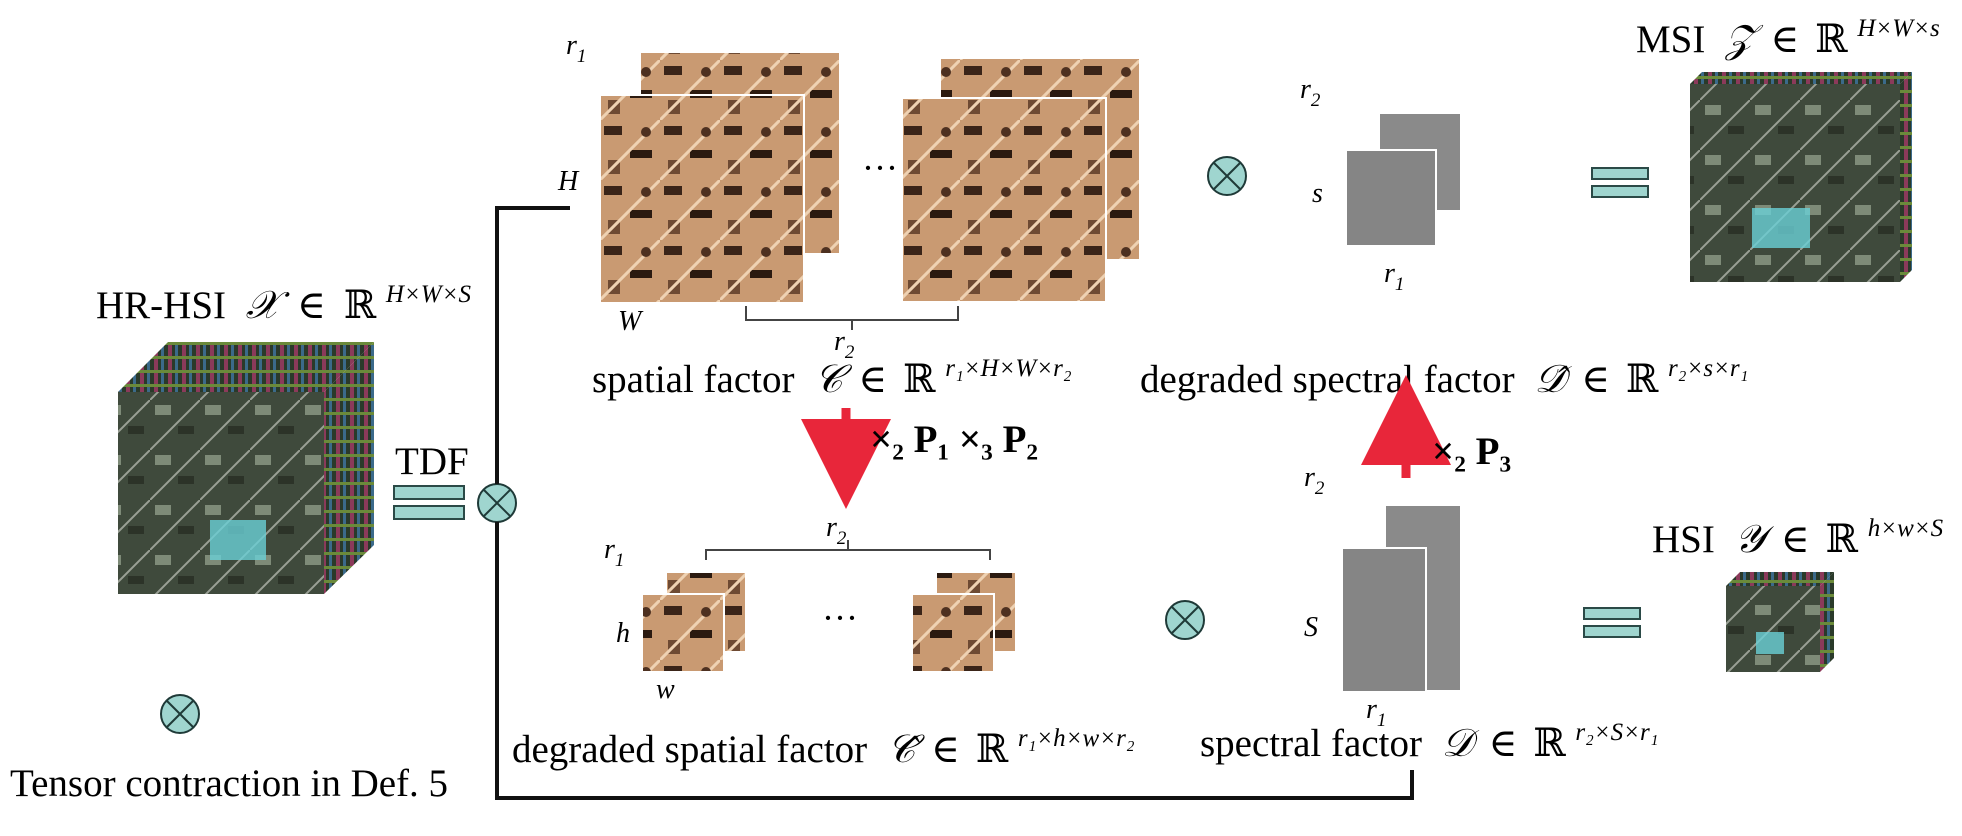 The width and height of the screenshot is (1962, 836). What do you see at coordinates (1402, 180) in the screenshot?
I see `degraded-spectral-block` at bounding box center [1402, 180].